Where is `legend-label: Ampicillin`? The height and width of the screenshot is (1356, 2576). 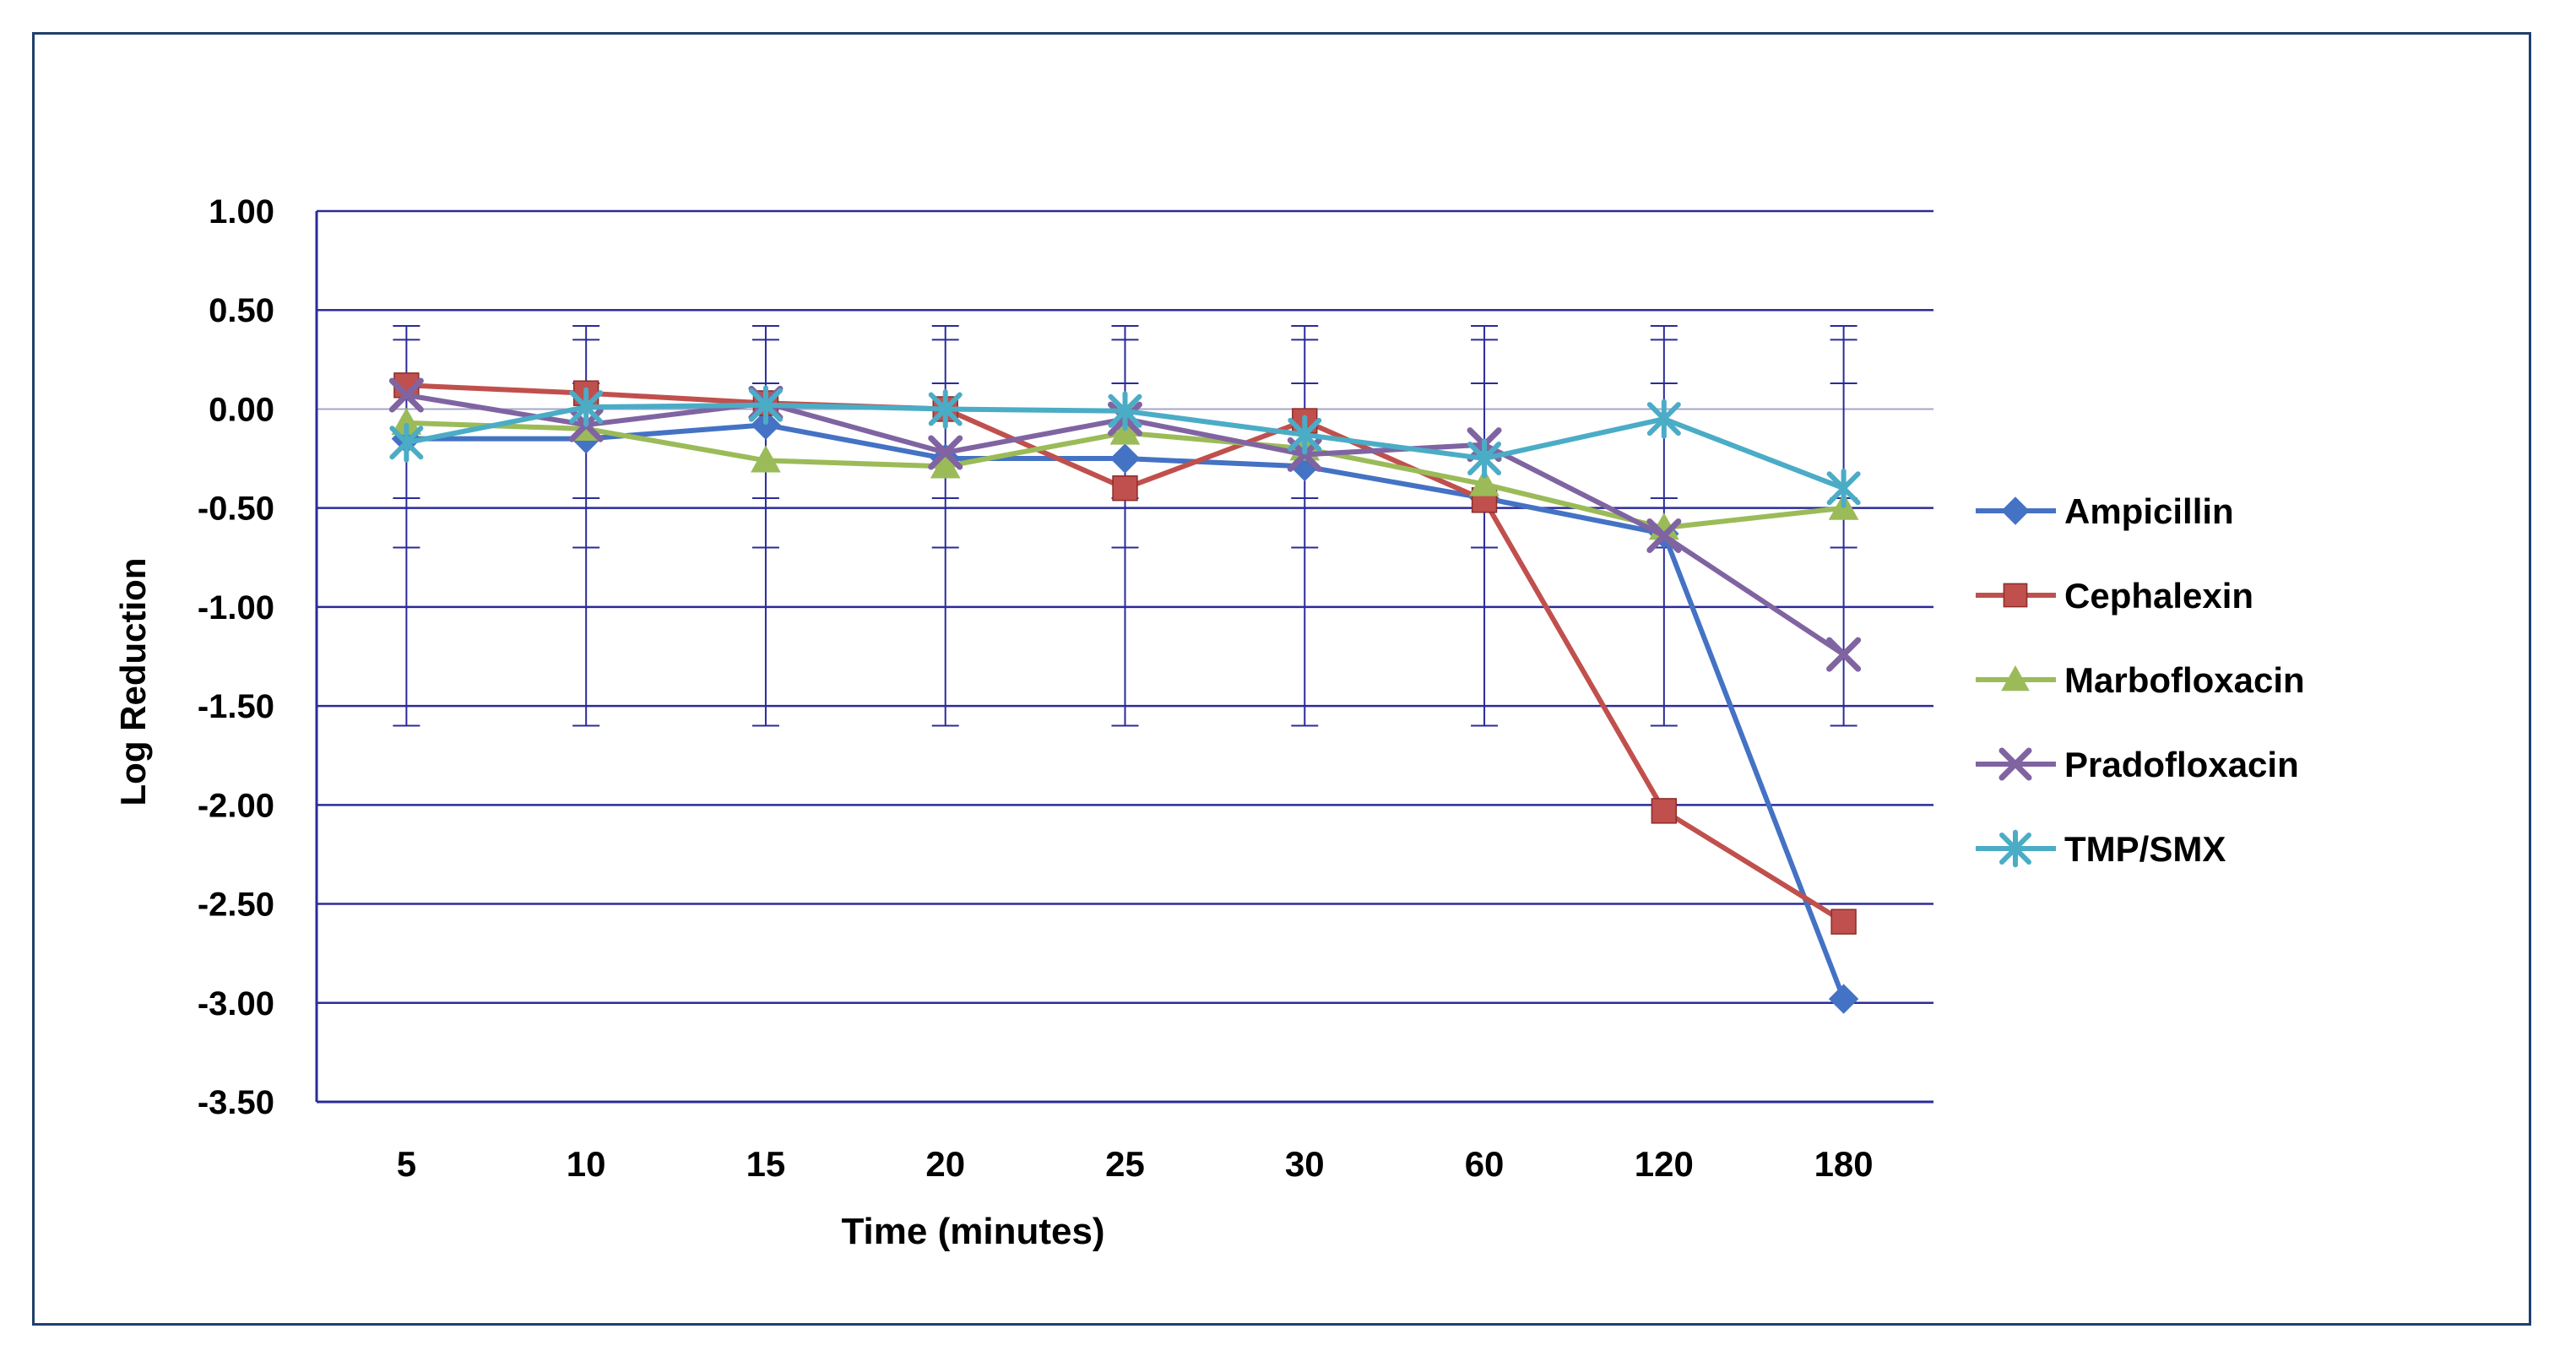 legend-label: Ampicillin is located at coordinates (2149, 511).